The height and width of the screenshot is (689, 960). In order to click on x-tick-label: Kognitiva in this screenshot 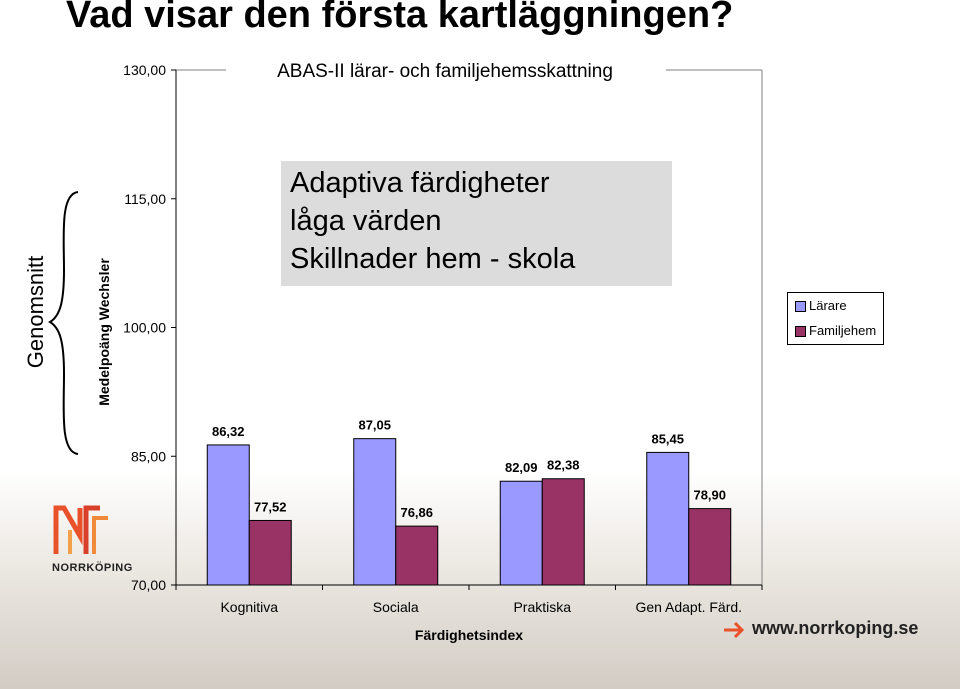, I will do `click(249, 607)`.